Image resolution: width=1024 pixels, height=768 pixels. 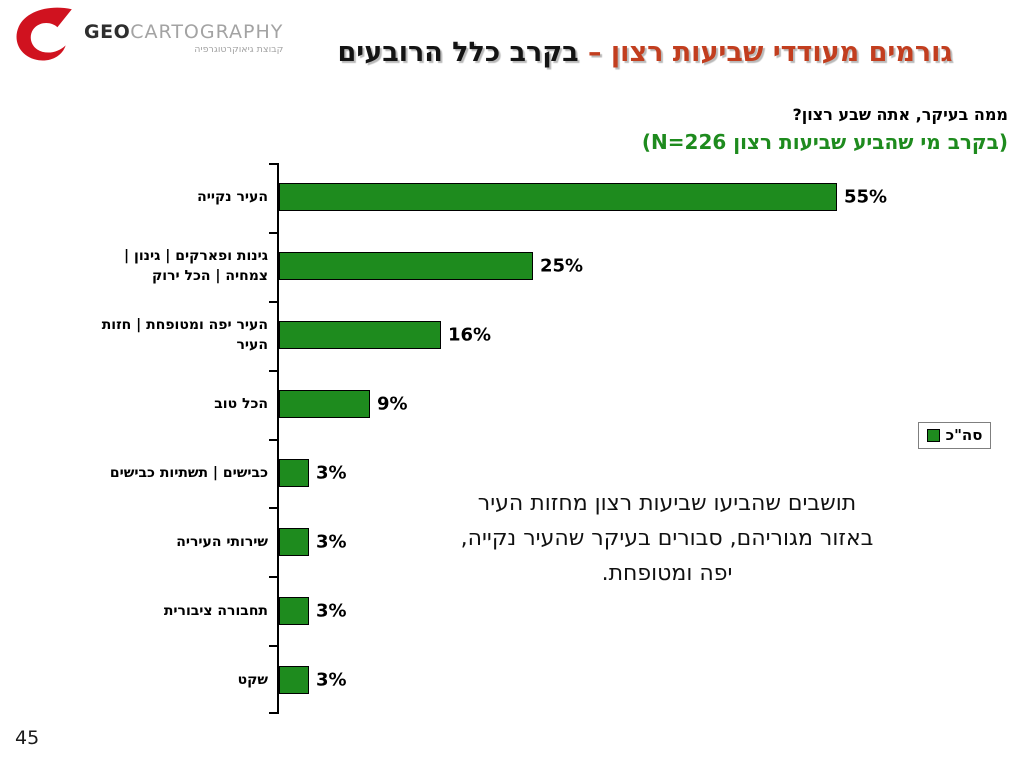 I want to click on title-red-segment: גורמים מעודדי שביעות רצון –, so click(x=765, y=52).